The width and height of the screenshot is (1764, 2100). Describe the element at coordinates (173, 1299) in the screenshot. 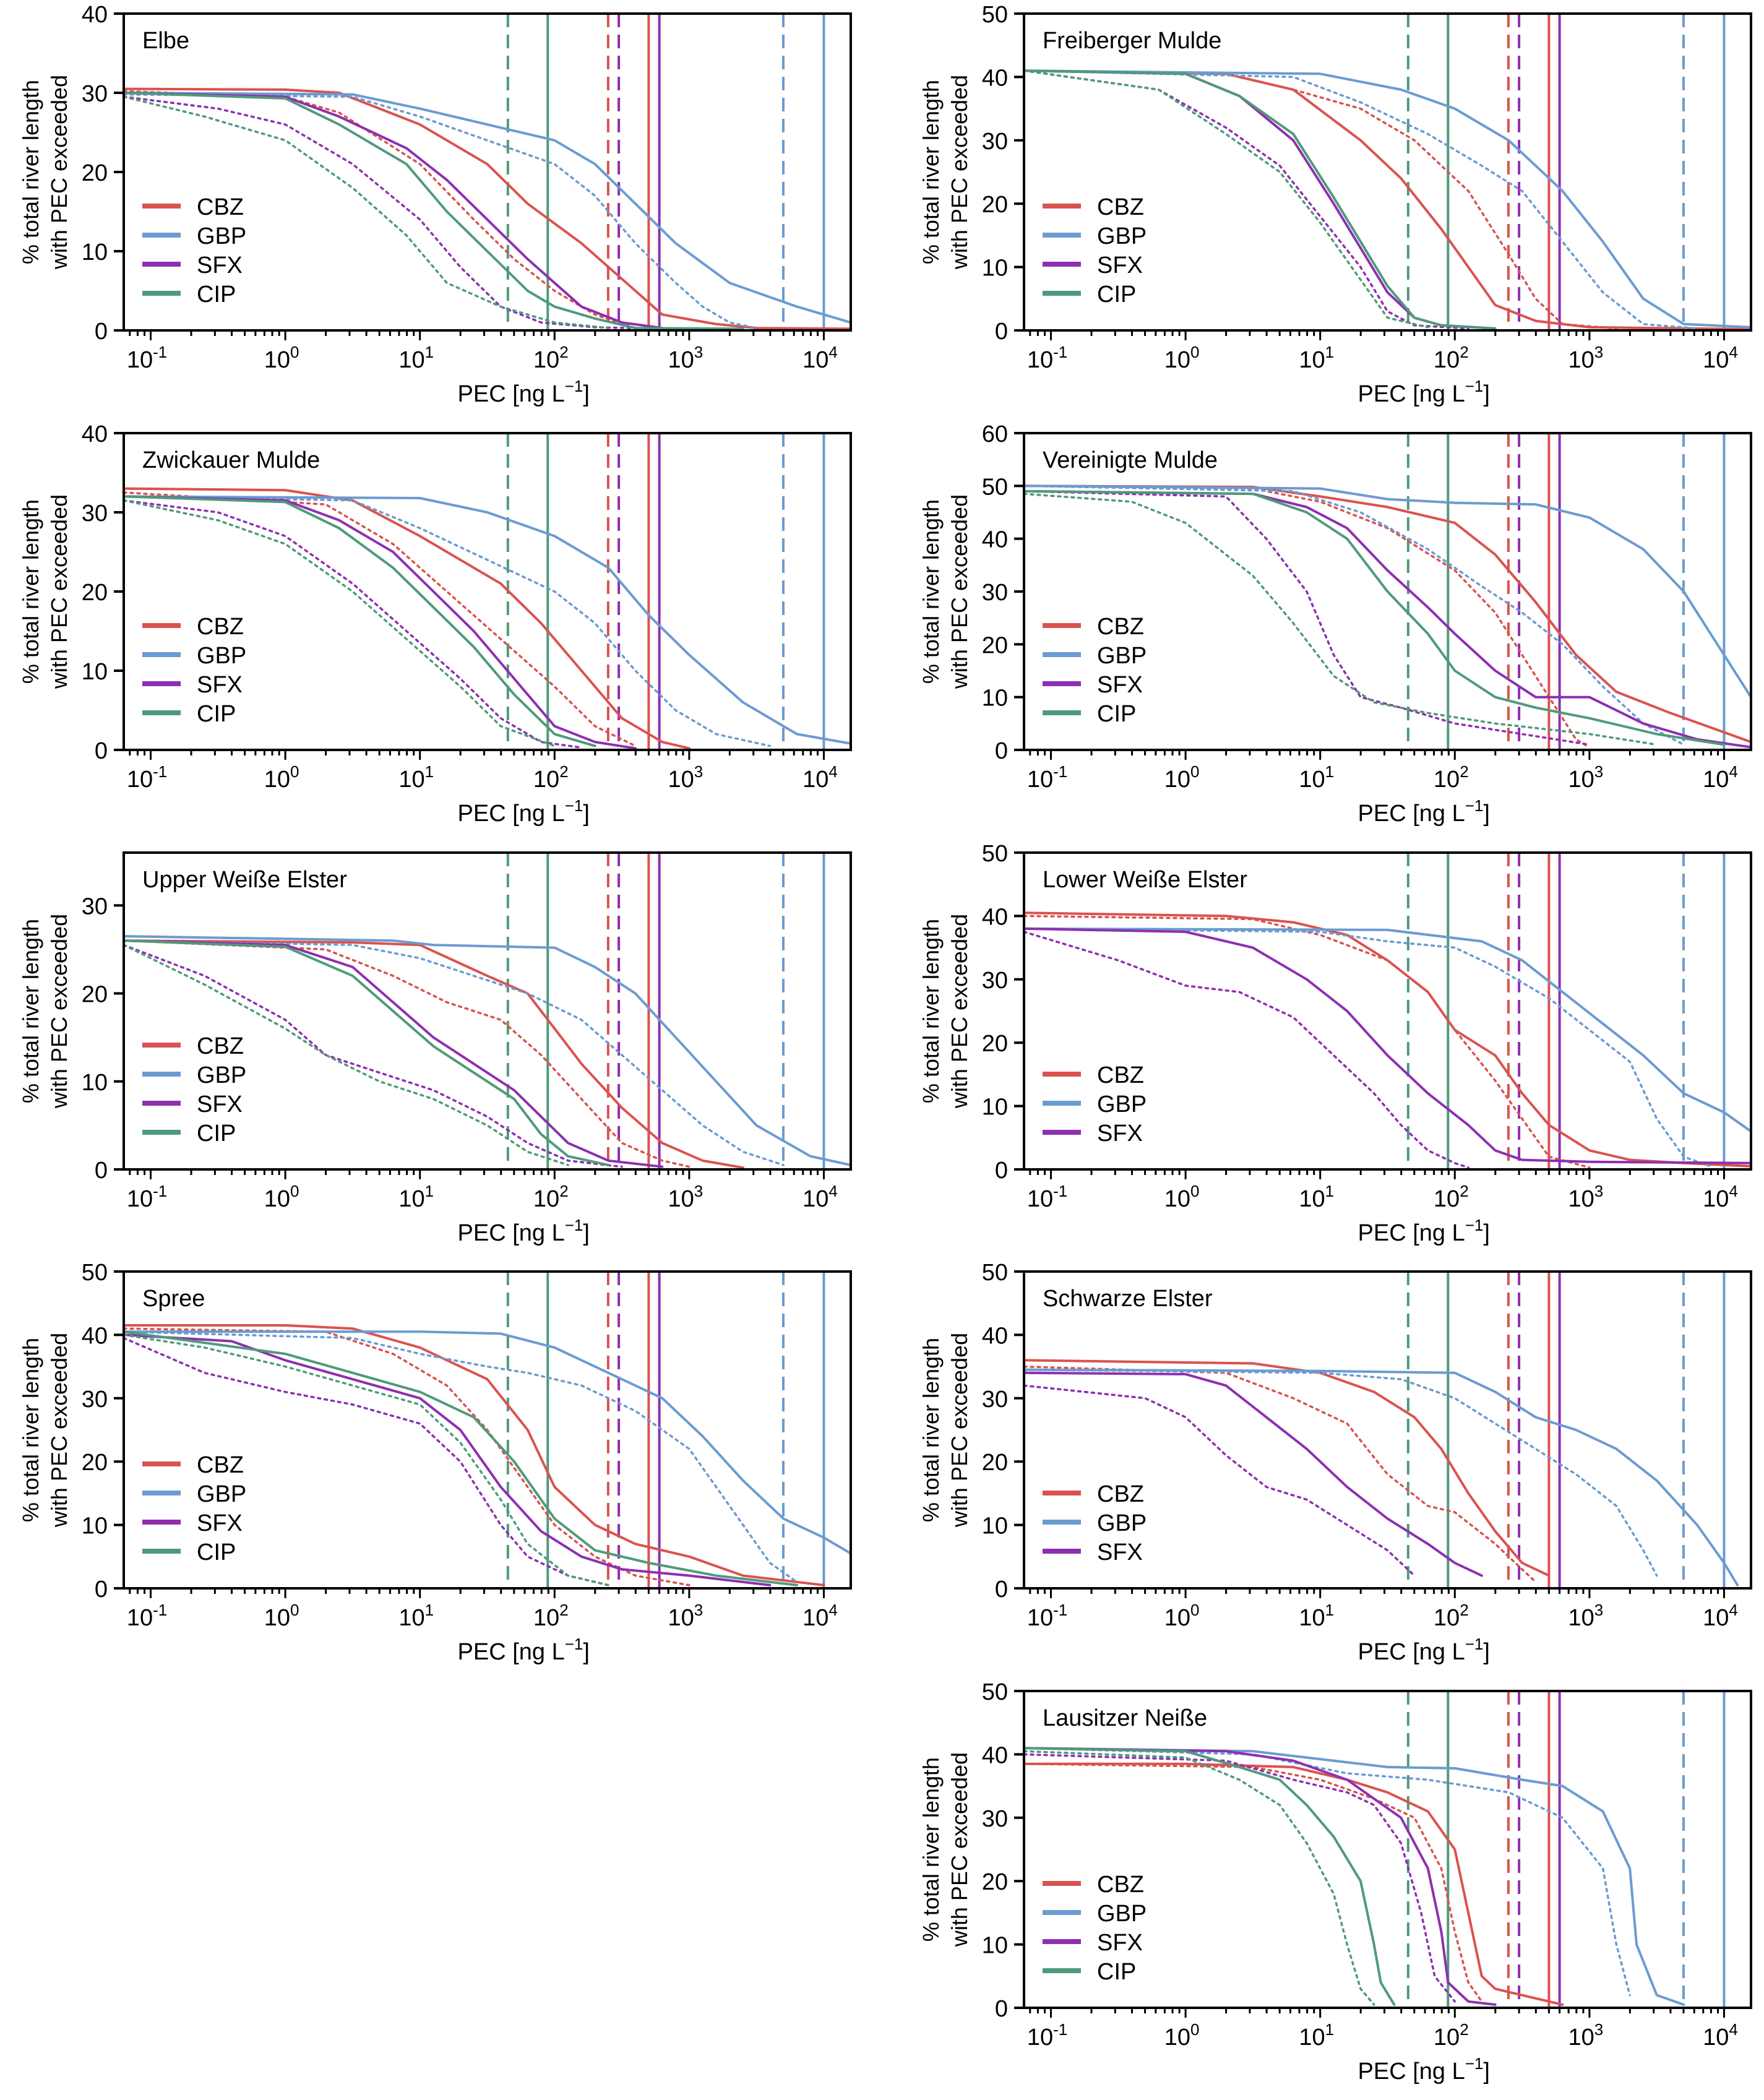

I see `panel-title: Spree` at that location.